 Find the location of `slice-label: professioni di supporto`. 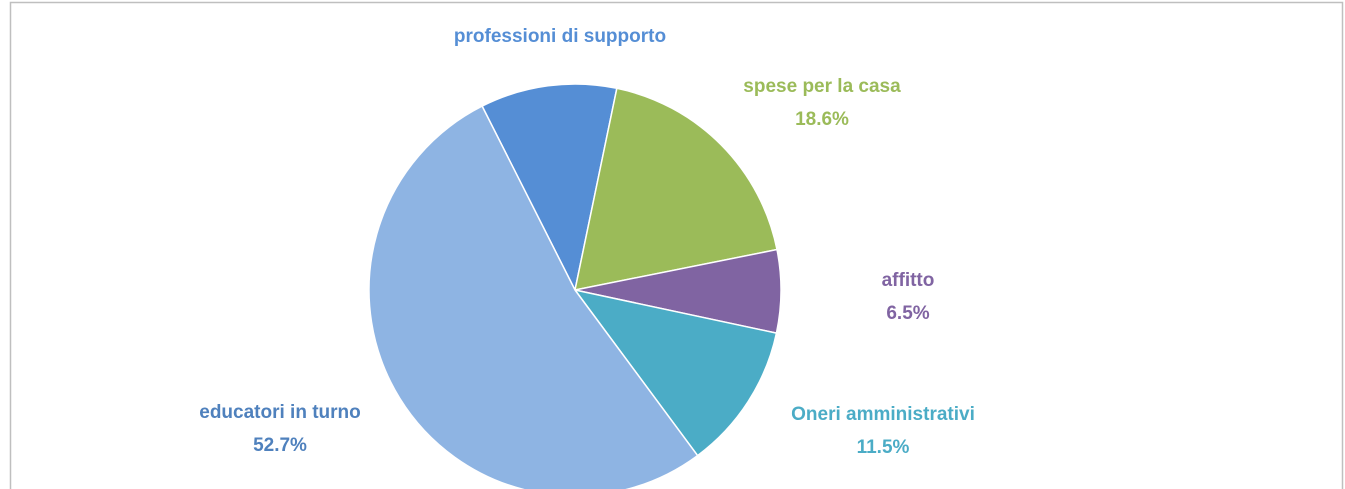

slice-label: professioni di supporto is located at coordinates (560, 36).